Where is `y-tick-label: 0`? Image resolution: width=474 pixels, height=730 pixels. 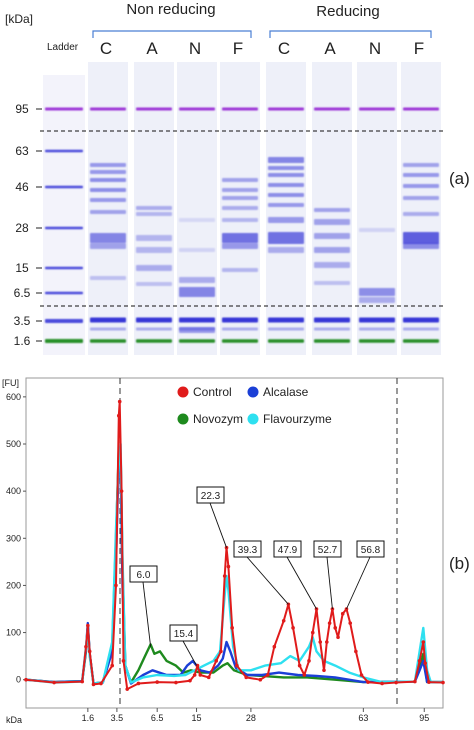 y-tick-label: 0 is located at coordinates (18, 680).